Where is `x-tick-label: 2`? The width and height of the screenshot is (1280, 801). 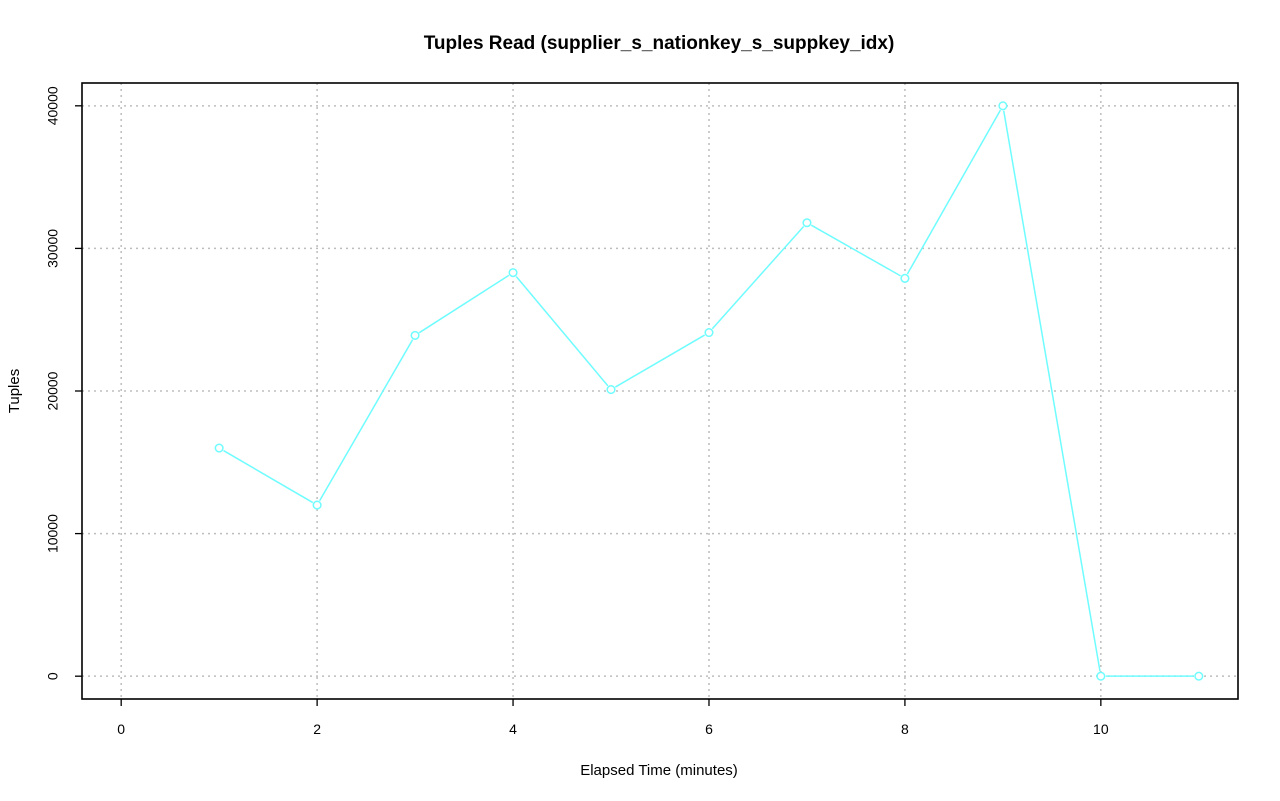 x-tick-label: 2 is located at coordinates (317, 729).